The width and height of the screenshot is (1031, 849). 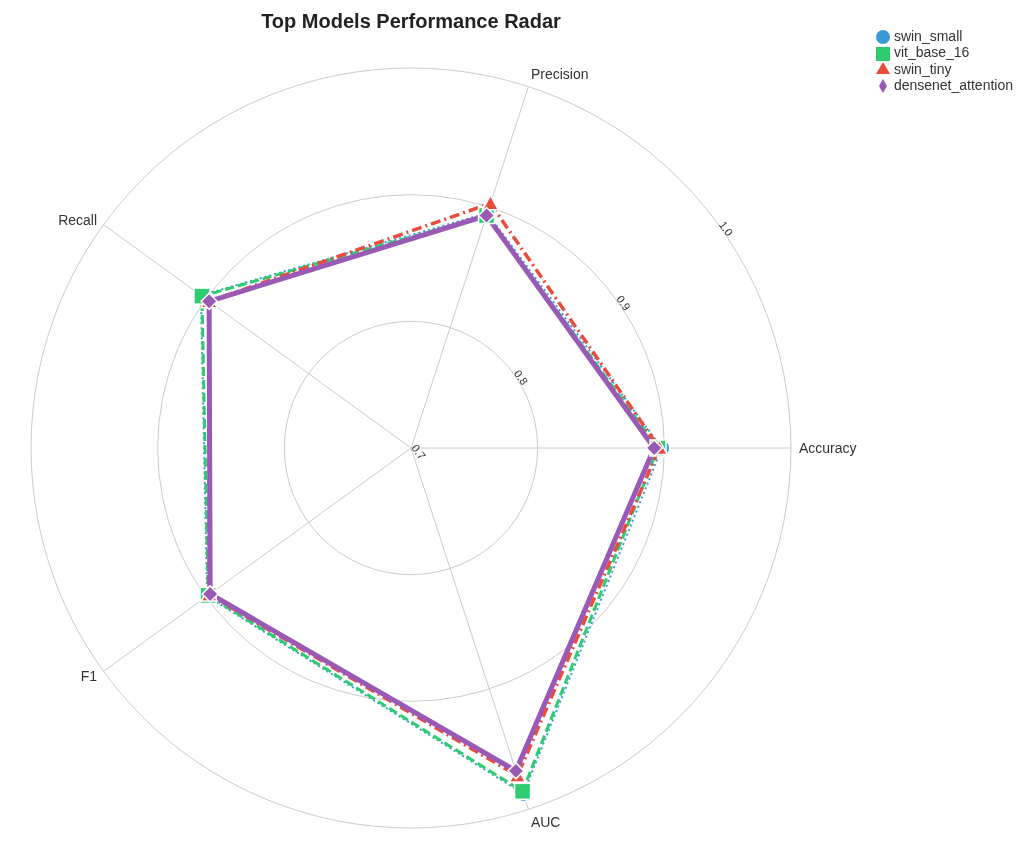 What do you see at coordinates (931, 52) in the screenshot?
I see `legend-label: vit_base_16` at bounding box center [931, 52].